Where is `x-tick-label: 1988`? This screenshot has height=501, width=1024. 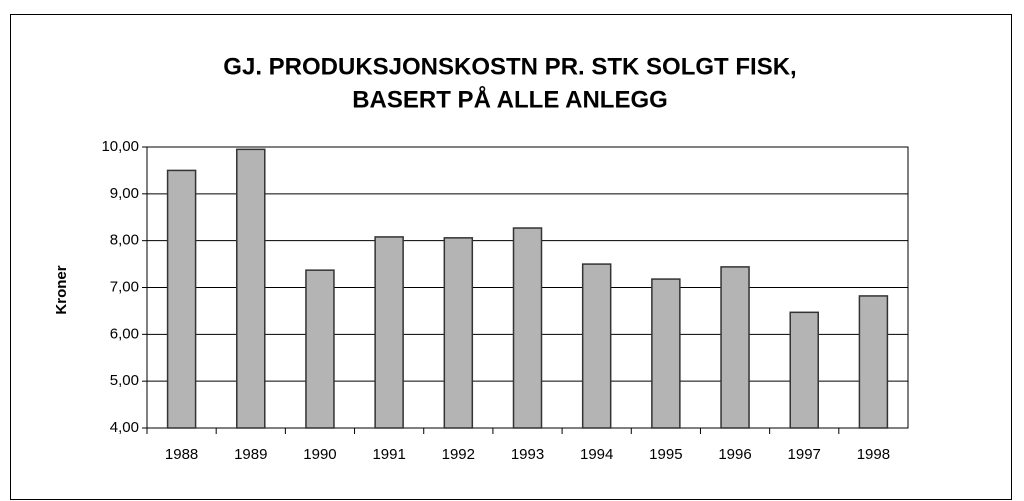 x-tick-label: 1988 is located at coordinates (181, 454).